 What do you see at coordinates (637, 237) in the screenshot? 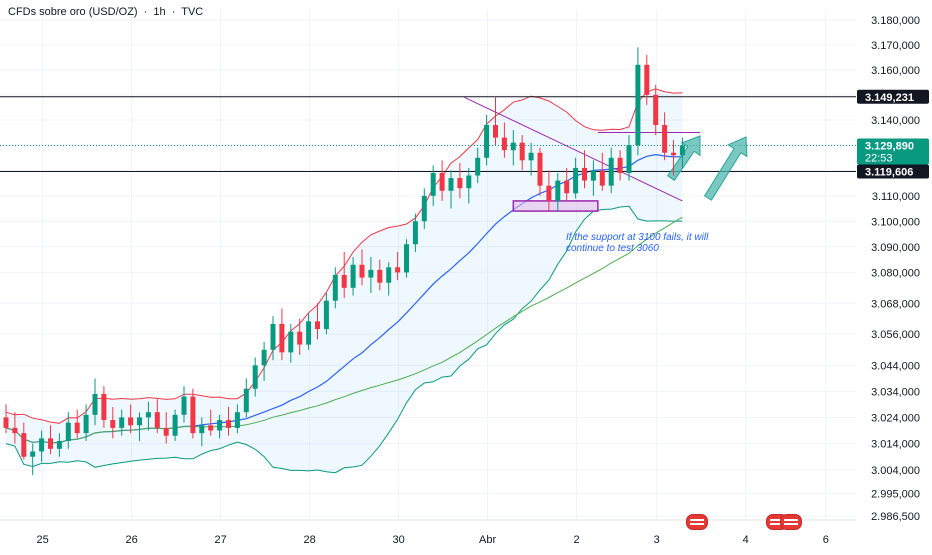
I see `analysis-note-line: If the support at 3100 fails, it will` at bounding box center [637, 237].